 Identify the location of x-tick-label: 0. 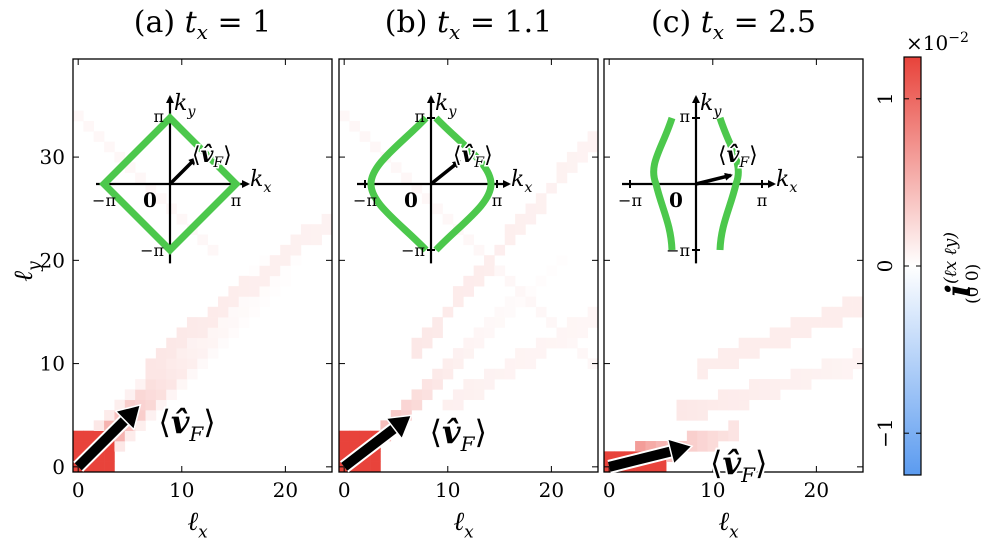
(344, 490).